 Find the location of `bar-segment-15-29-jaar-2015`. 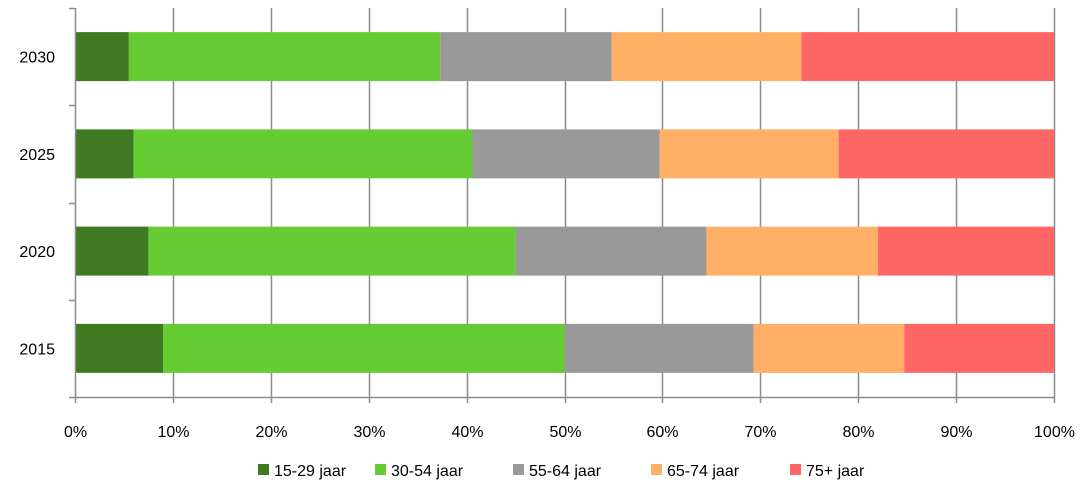

bar-segment-15-29-jaar-2015 is located at coordinates (119, 348).